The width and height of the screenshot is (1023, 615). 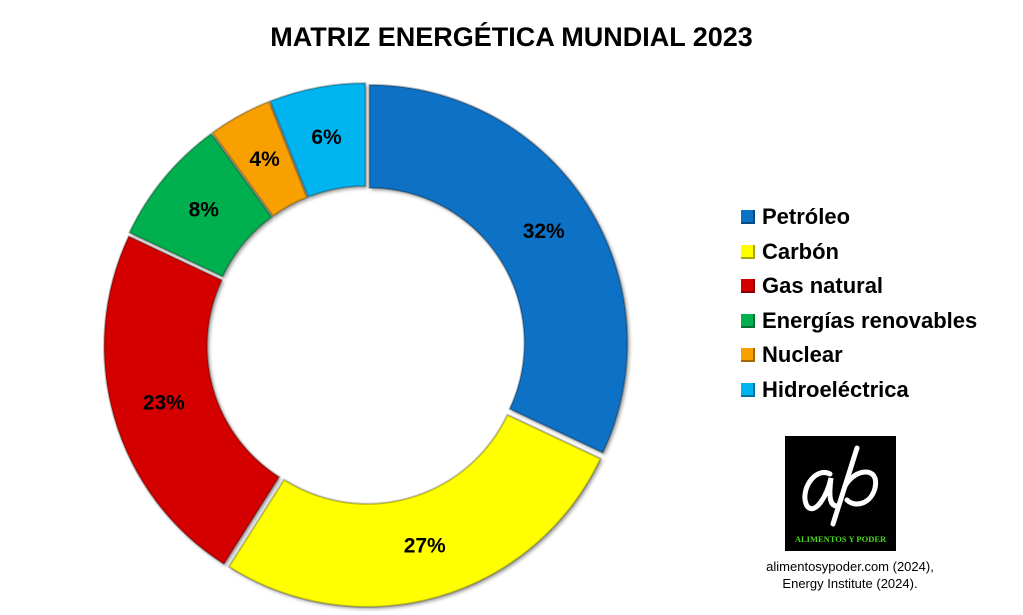 What do you see at coordinates (414, 510) in the screenshot?
I see `slice-carbon` at bounding box center [414, 510].